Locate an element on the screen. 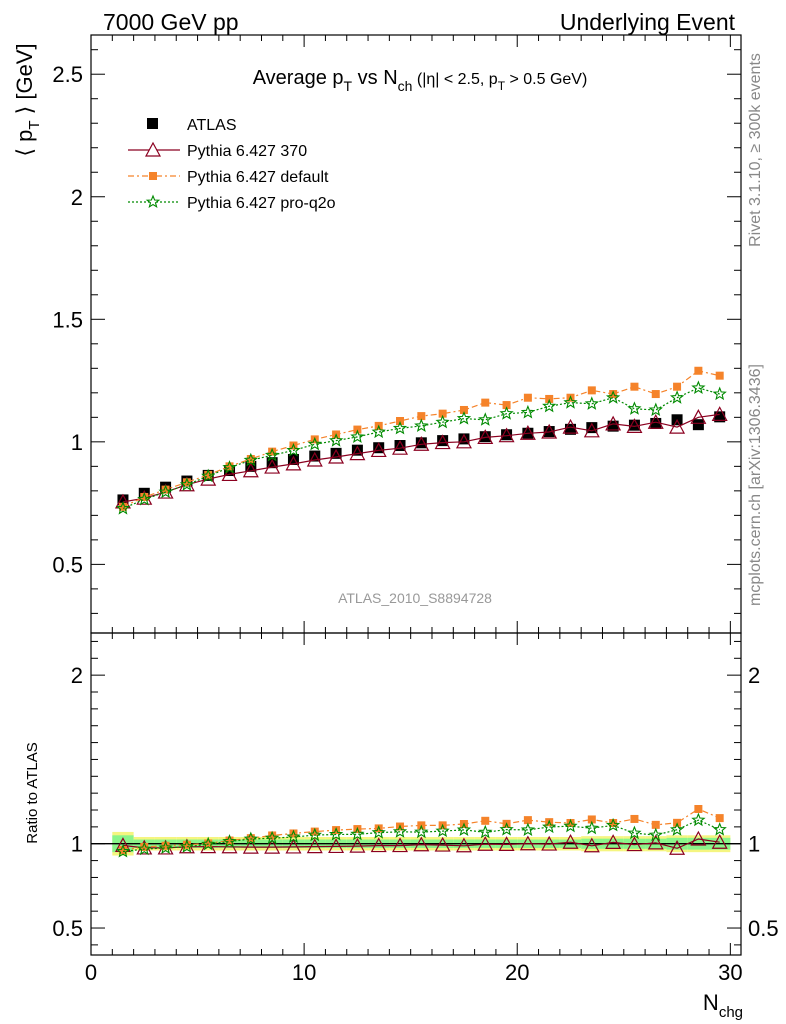 The image size is (786, 1024). xlabel: Nchg is located at coordinates (723, 1005).